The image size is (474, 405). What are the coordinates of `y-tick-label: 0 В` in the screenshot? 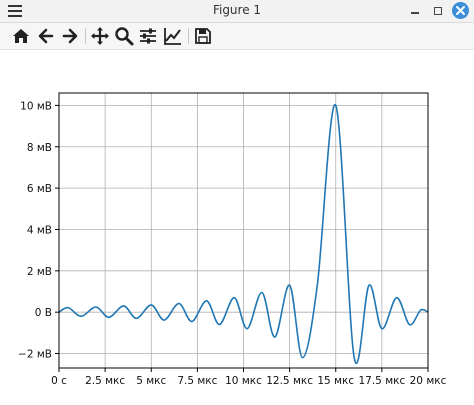 It's located at (43, 313).